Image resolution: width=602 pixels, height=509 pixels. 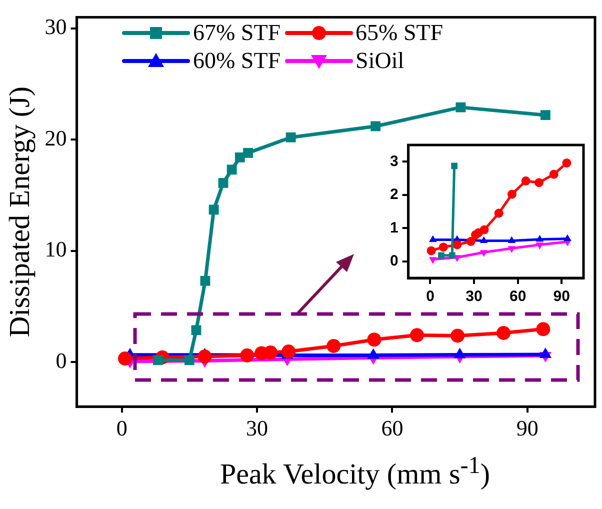 I want to click on y-tick-label: 30, so click(x=55, y=27).